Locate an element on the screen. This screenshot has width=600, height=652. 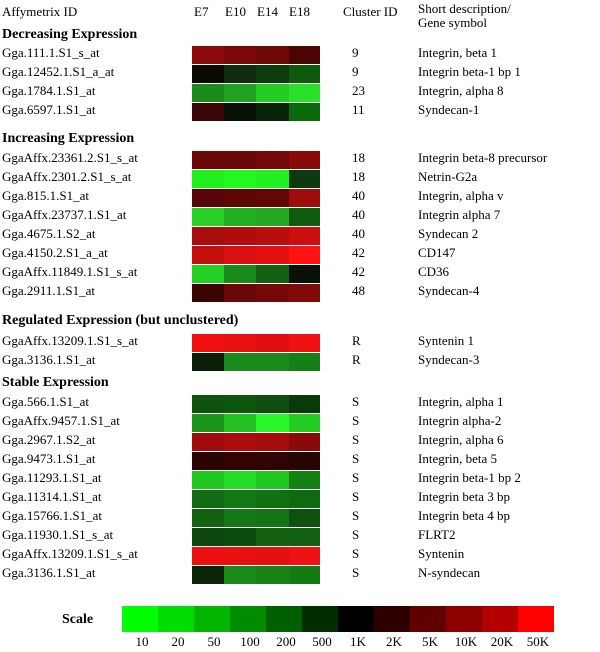
header-stage-e14: E14 is located at coordinates (267, 11).